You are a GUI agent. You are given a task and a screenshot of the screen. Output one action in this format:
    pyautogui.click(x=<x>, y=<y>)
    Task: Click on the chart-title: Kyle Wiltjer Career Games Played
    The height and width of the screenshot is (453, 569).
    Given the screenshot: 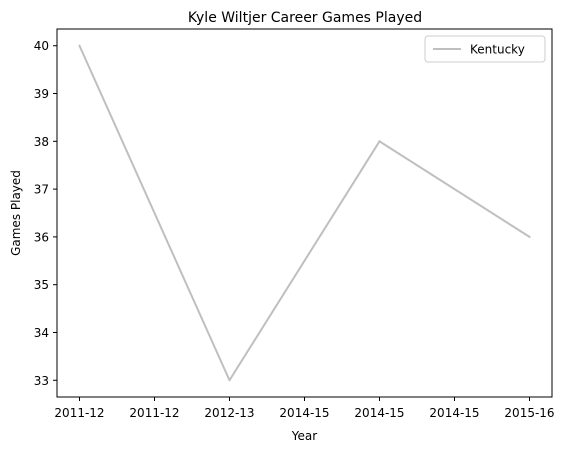 What is the action you would take?
    pyautogui.click(x=305, y=18)
    